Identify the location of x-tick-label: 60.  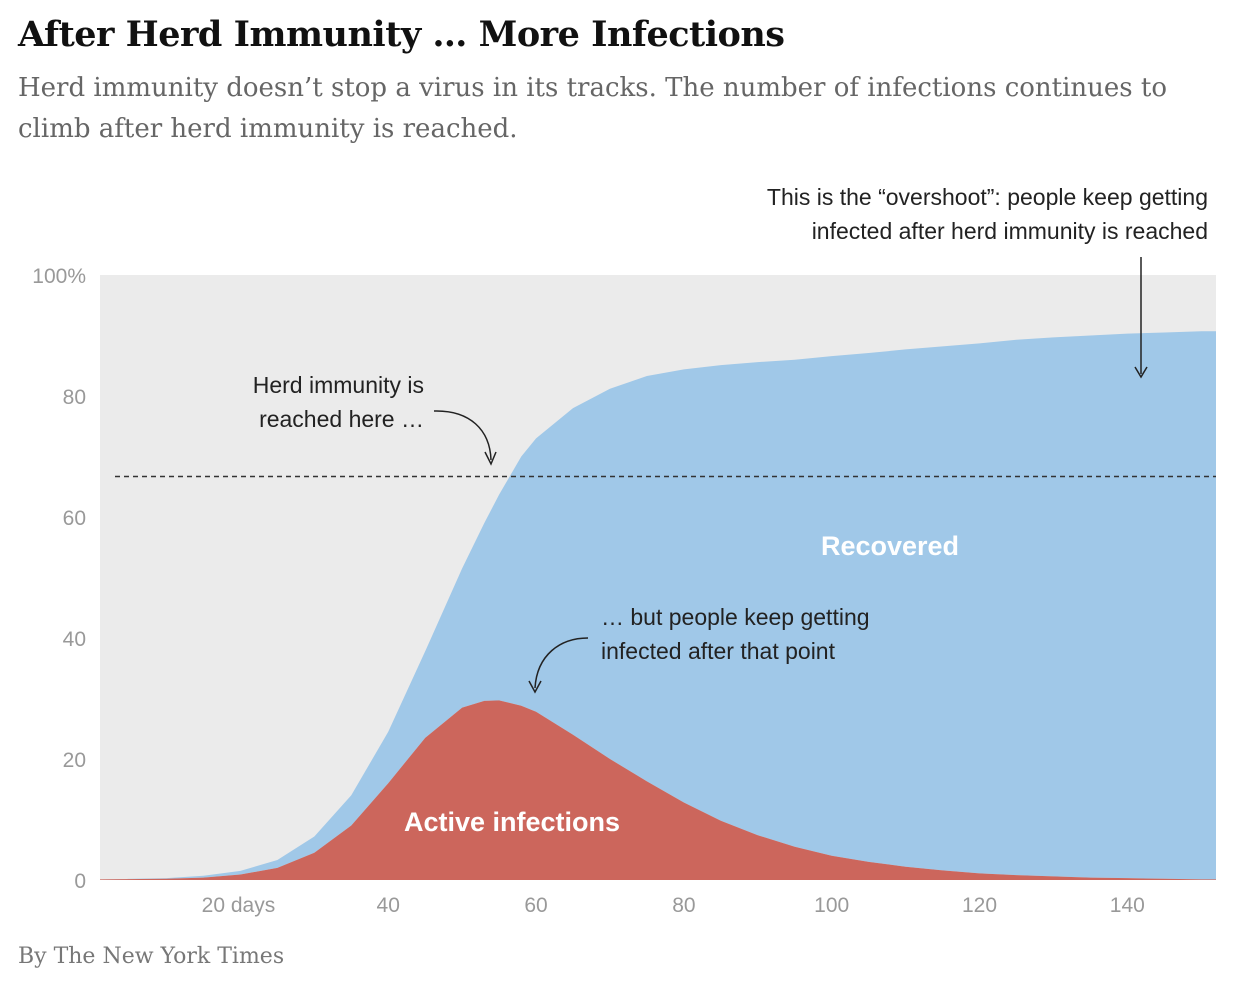
(535, 905).